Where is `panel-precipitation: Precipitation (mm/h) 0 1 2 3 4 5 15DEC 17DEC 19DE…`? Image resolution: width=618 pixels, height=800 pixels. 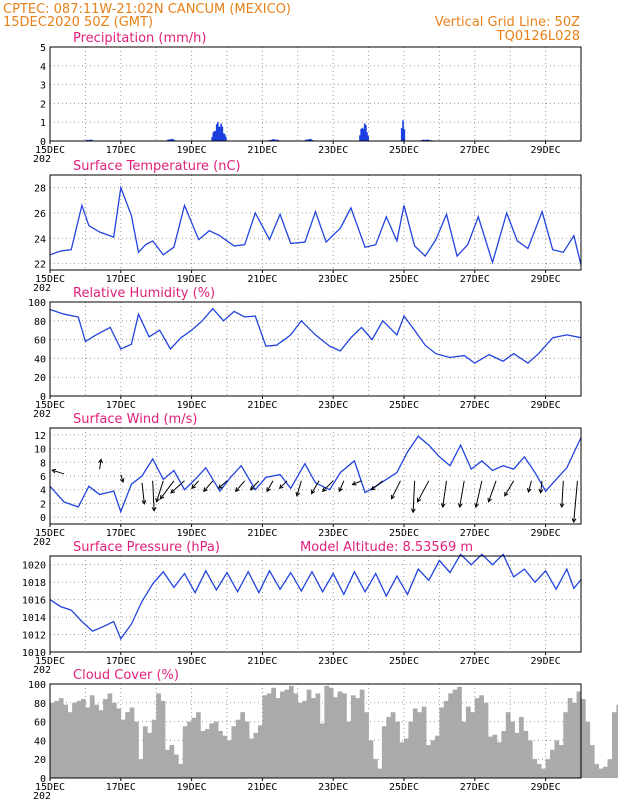 panel-precipitation: Precipitation (mm/h) 0 1 2 3 4 5 15DEC 17DEC 19DE… is located at coordinates (307, 98).